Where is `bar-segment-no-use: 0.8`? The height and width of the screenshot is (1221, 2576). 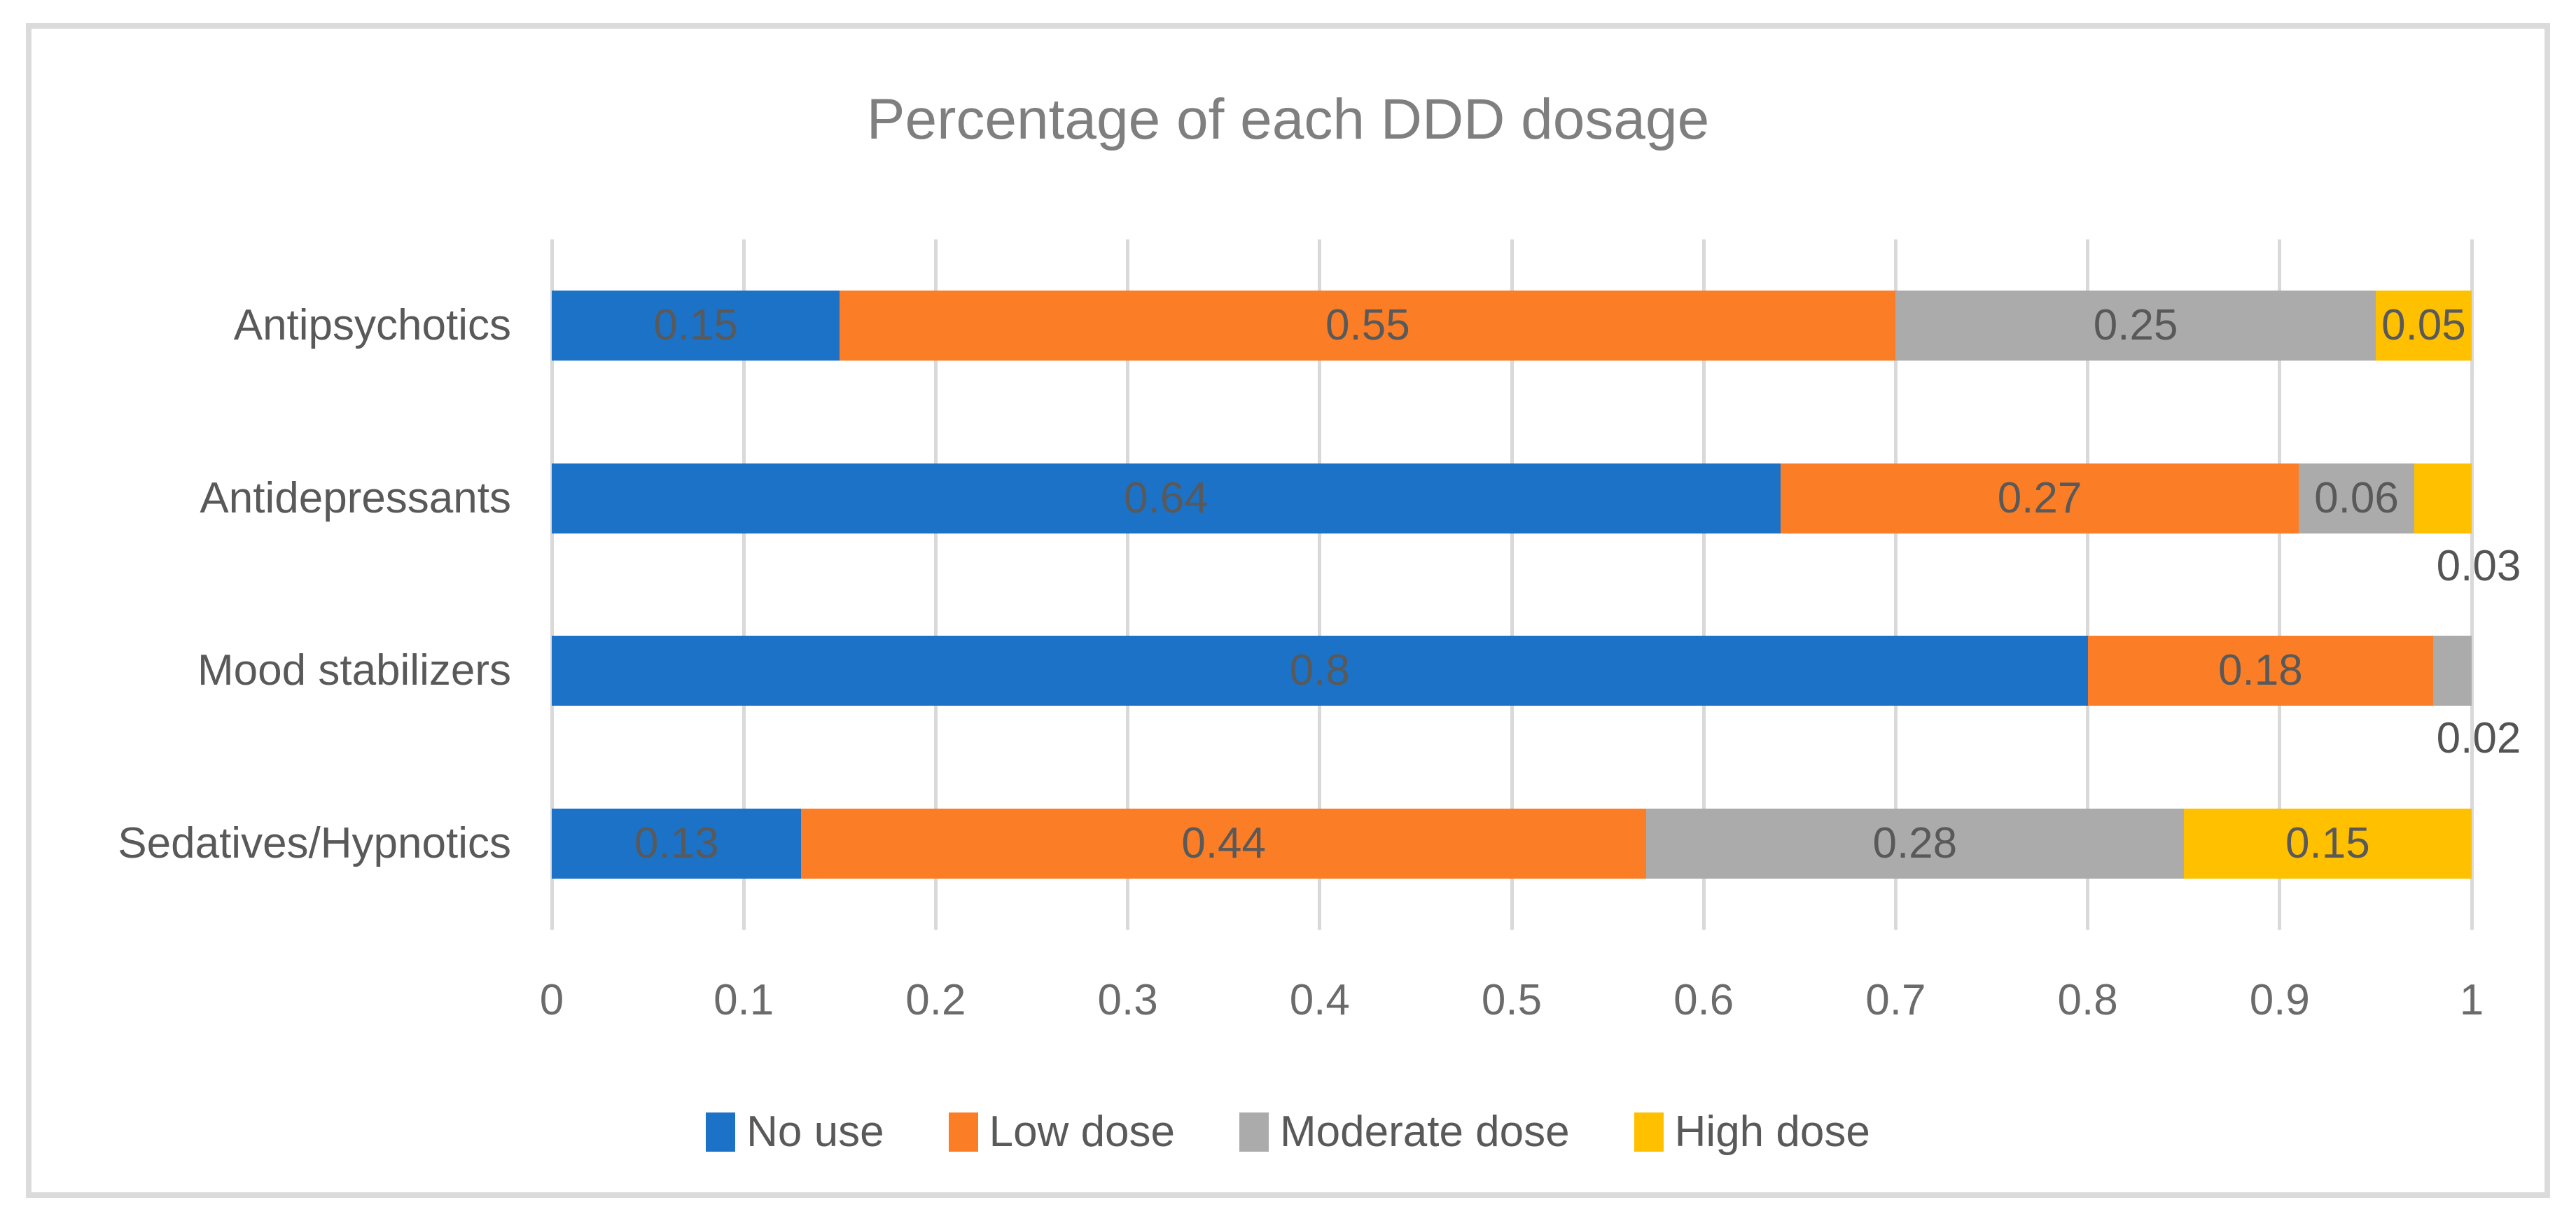 bar-segment-no-use: 0.8 is located at coordinates (1320, 671).